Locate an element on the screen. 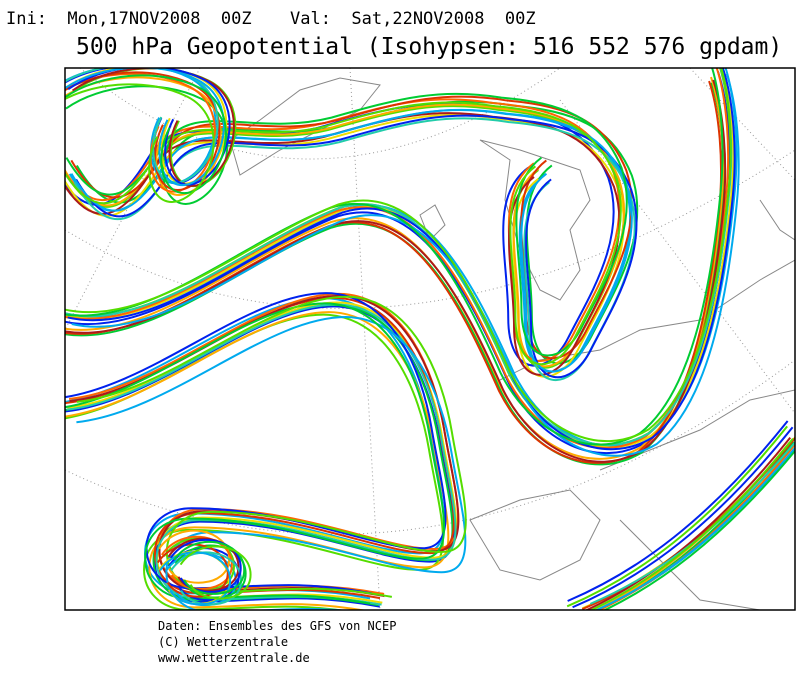 This screenshot has height=675, width=804. footer-line: www.wetterzentrale.de is located at coordinates (234, 658).